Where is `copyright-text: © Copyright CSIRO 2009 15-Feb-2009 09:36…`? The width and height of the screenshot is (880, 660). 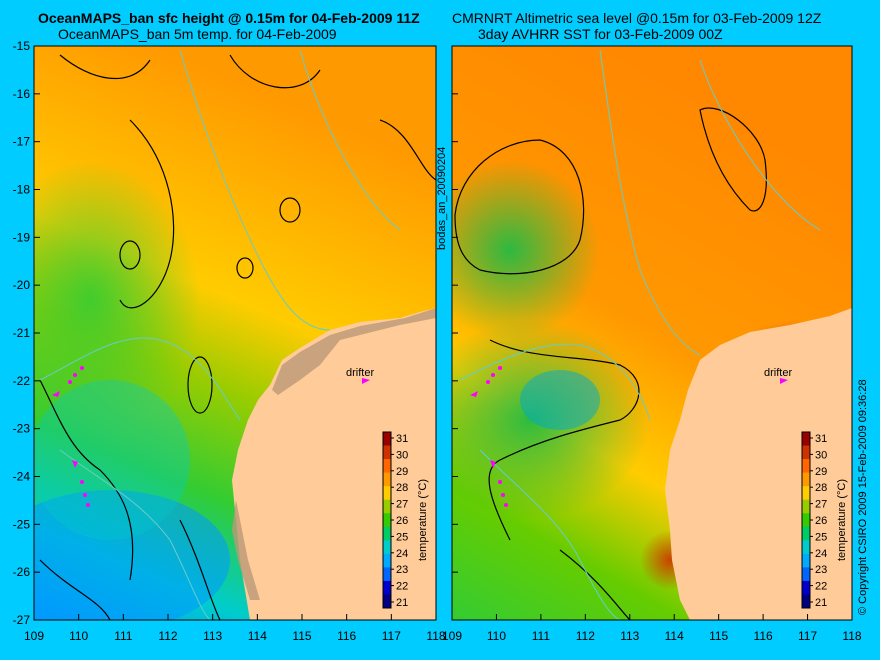 copyright-text: © Copyright CSIRO 2009 15-Feb-2009 09:36… is located at coordinates (863, 497).